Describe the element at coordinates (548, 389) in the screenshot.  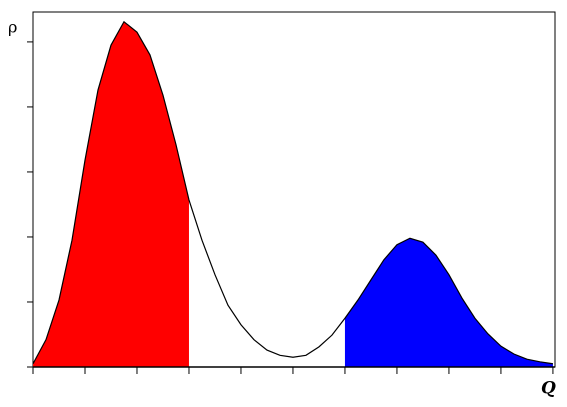
I see `x-axis-label: Q` at that location.